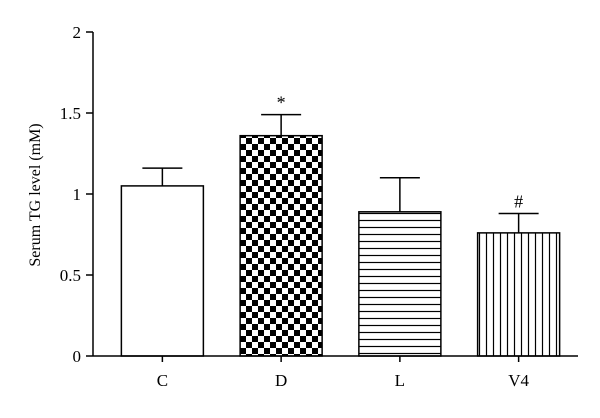  What do you see at coordinates (518, 380) in the screenshot?
I see `x-tick-label: V4` at bounding box center [518, 380].